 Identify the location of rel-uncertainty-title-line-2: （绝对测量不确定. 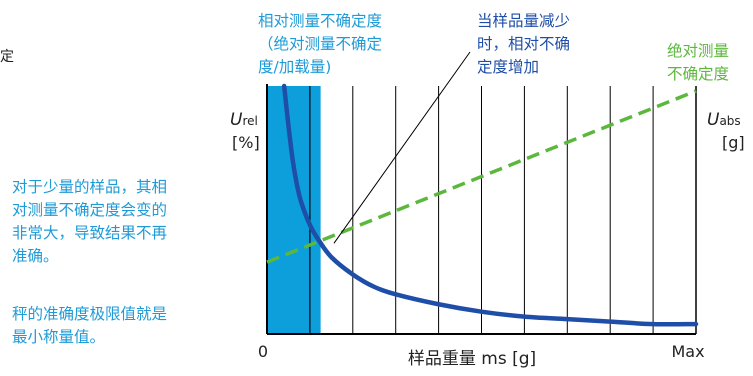
(320, 44).